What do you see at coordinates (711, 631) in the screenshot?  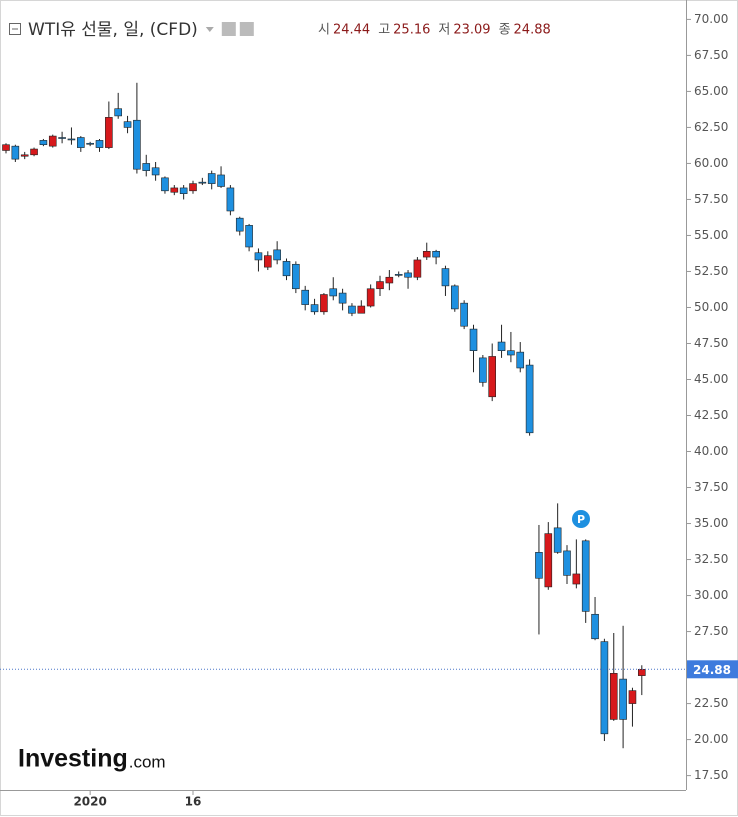 I see `y-tick-label: 27.50` at bounding box center [711, 631].